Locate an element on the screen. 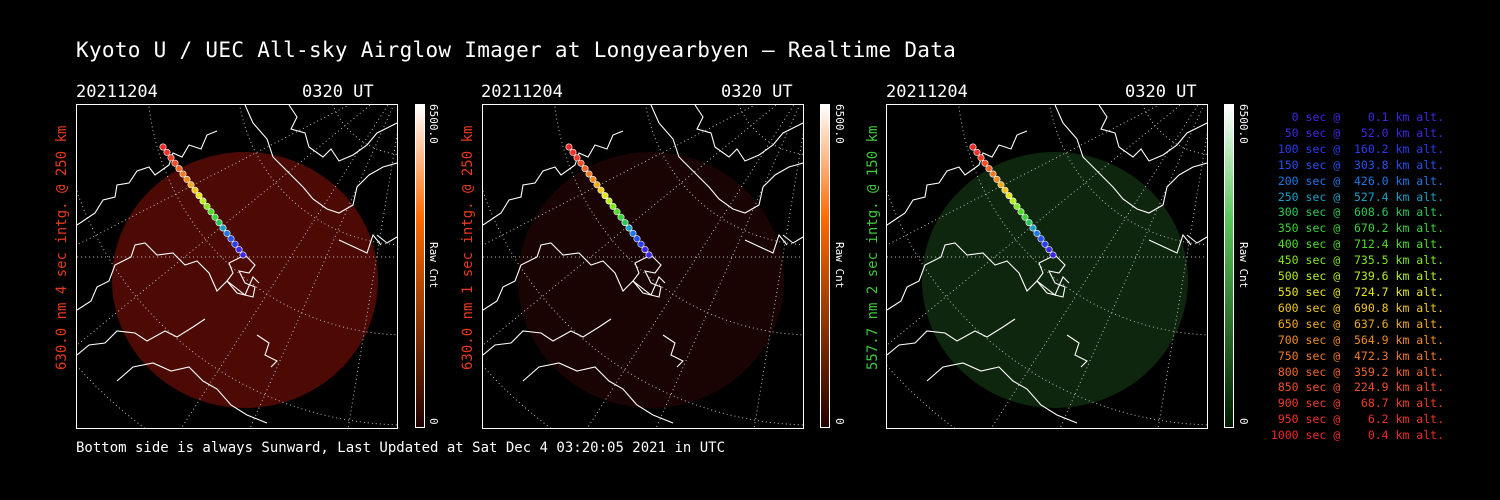 This screenshot has height=500, width=1500. panel-2-time: 0320 UT is located at coordinates (757, 92).